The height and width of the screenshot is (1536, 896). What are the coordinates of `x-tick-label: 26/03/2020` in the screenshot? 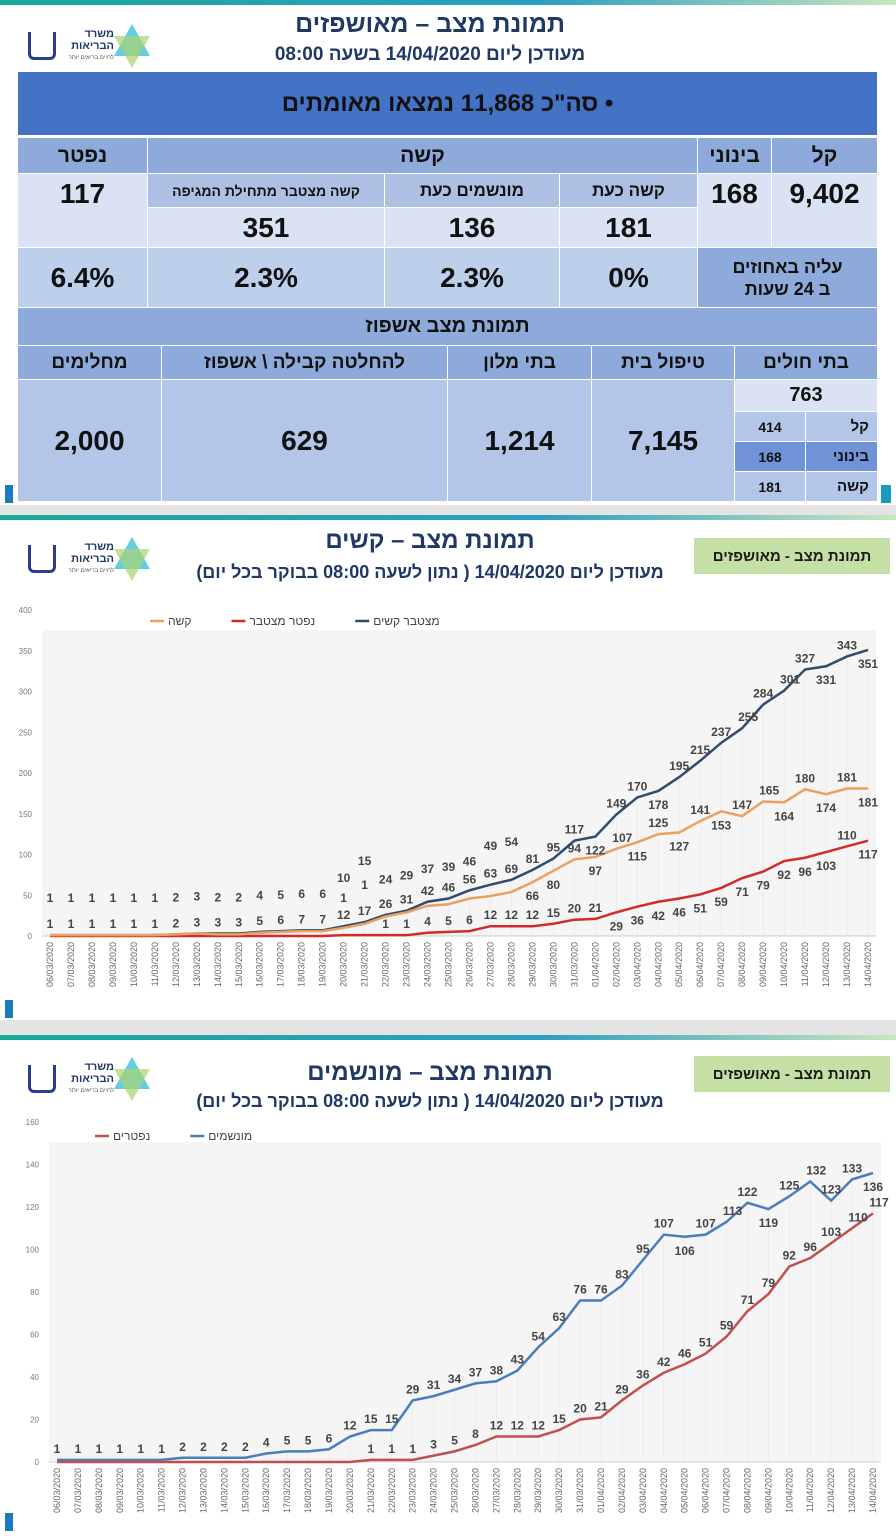 It's located at (475, 1490).